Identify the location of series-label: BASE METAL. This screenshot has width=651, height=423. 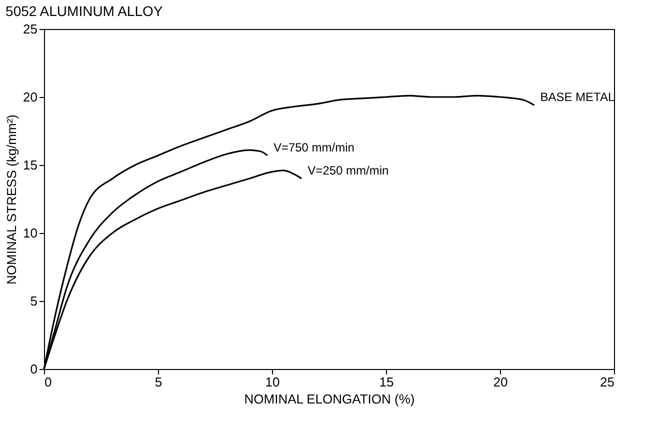
(577, 97).